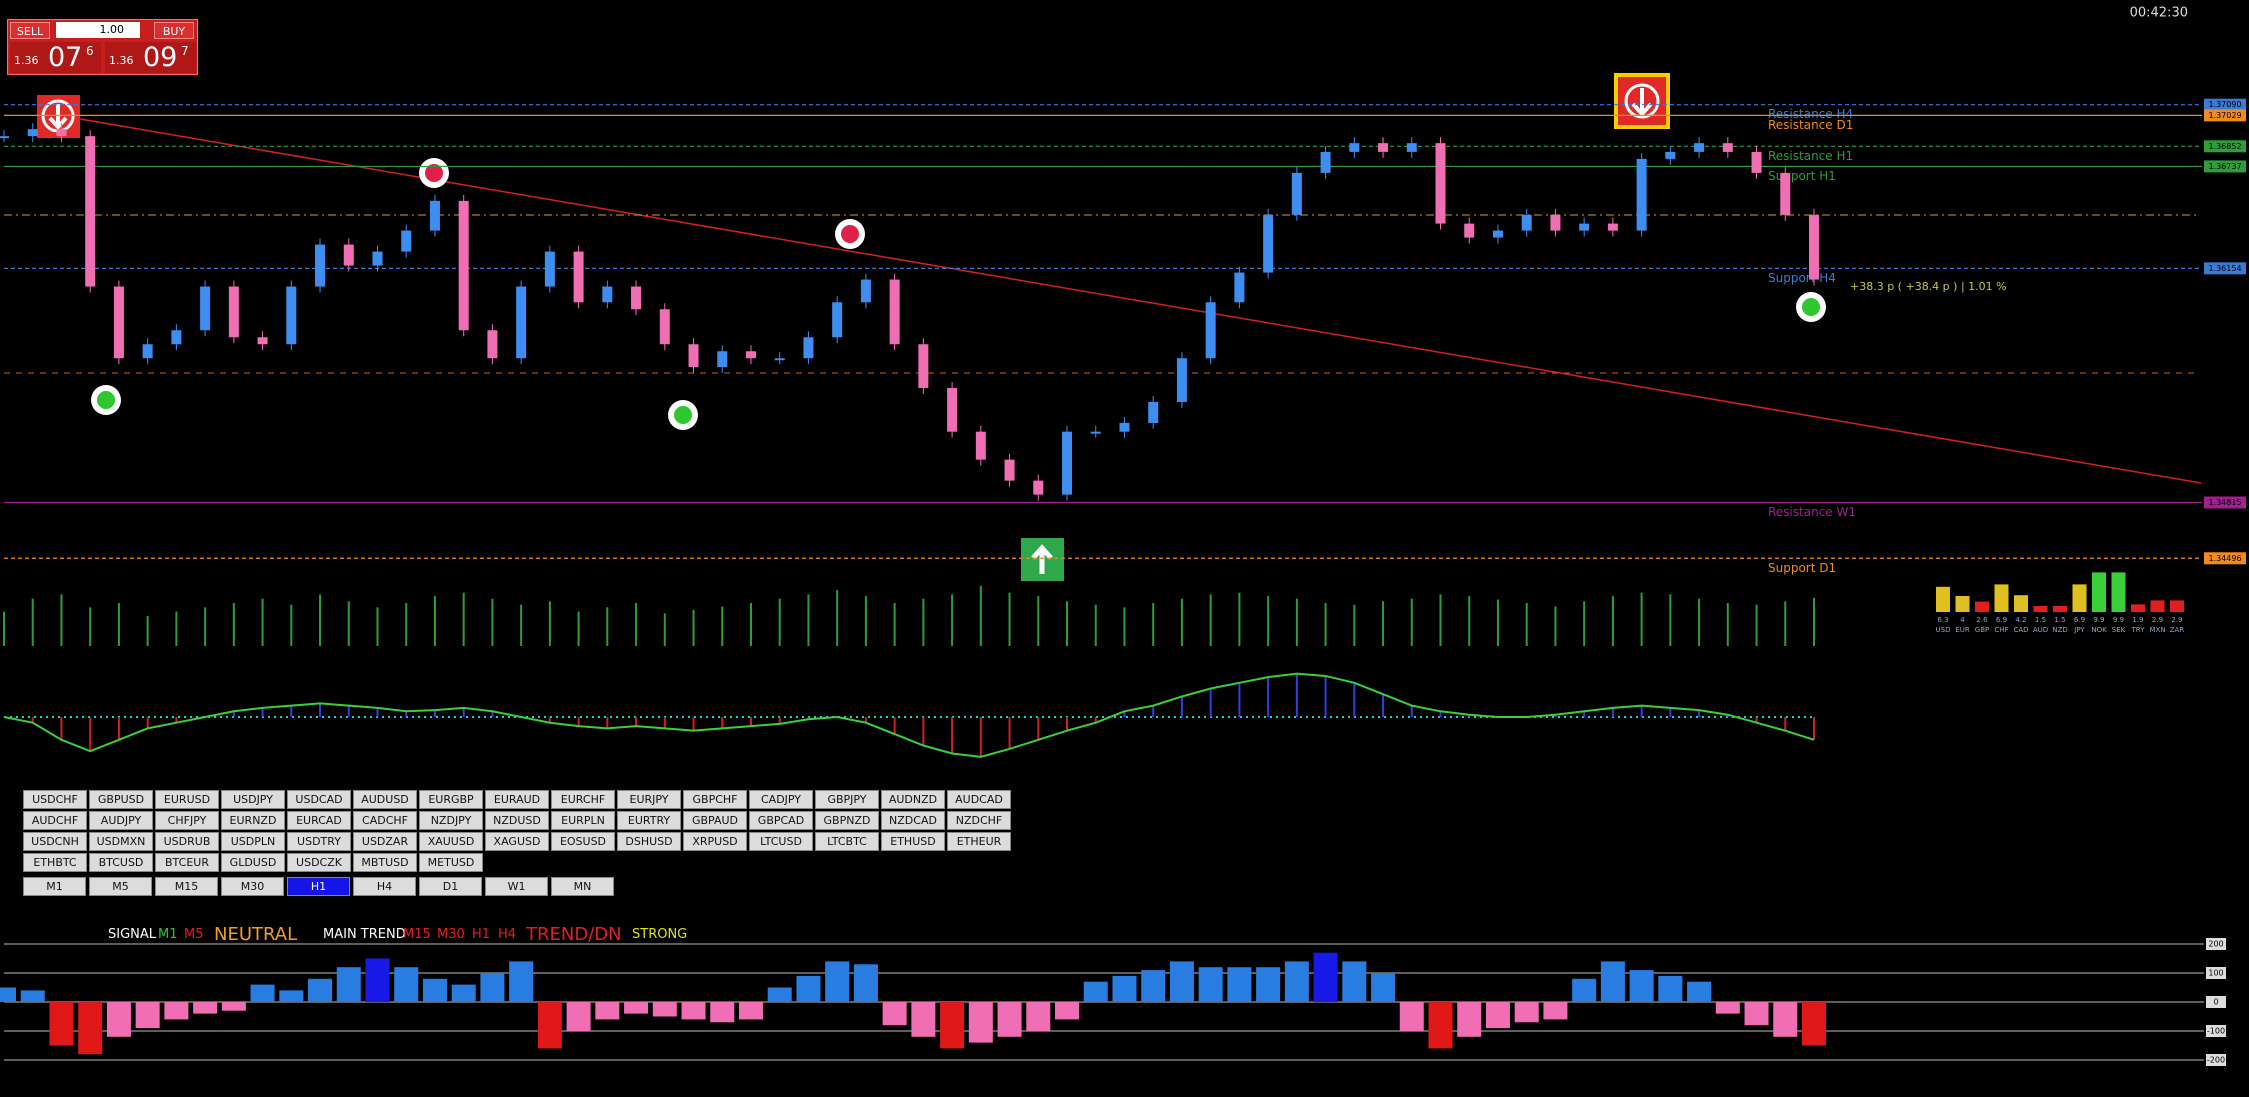 The image size is (2249, 1097). What do you see at coordinates (1962, 630) in the screenshot?
I see `currency-label: EUR` at bounding box center [1962, 630].